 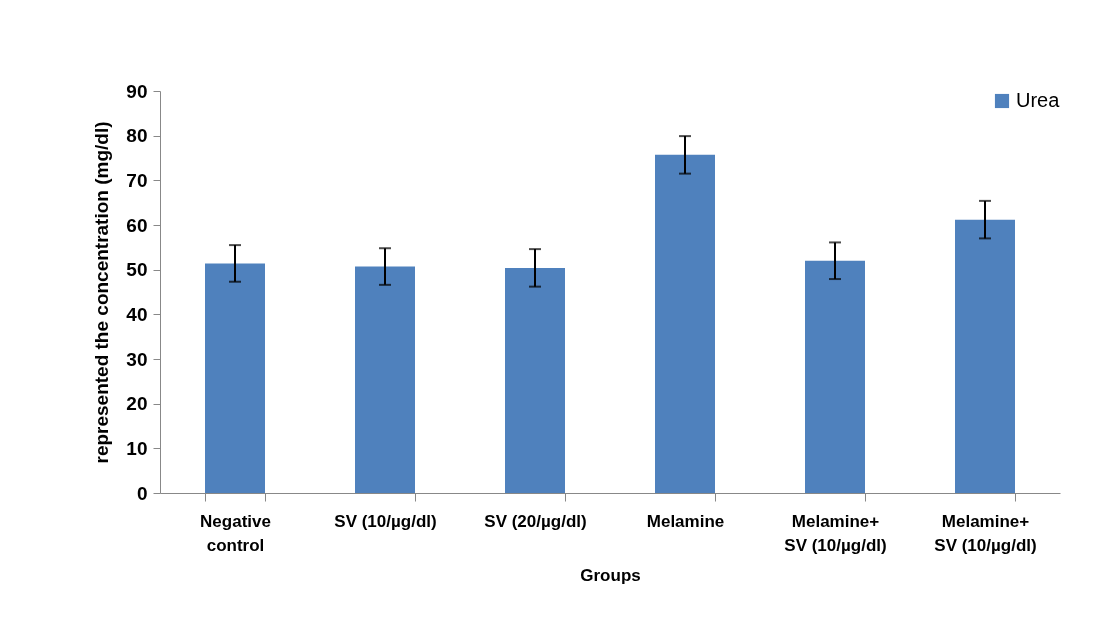 What do you see at coordinates (137, 225) in the screenshot?
I see `y-tick-label: 60` at bounding box center [137, 225].